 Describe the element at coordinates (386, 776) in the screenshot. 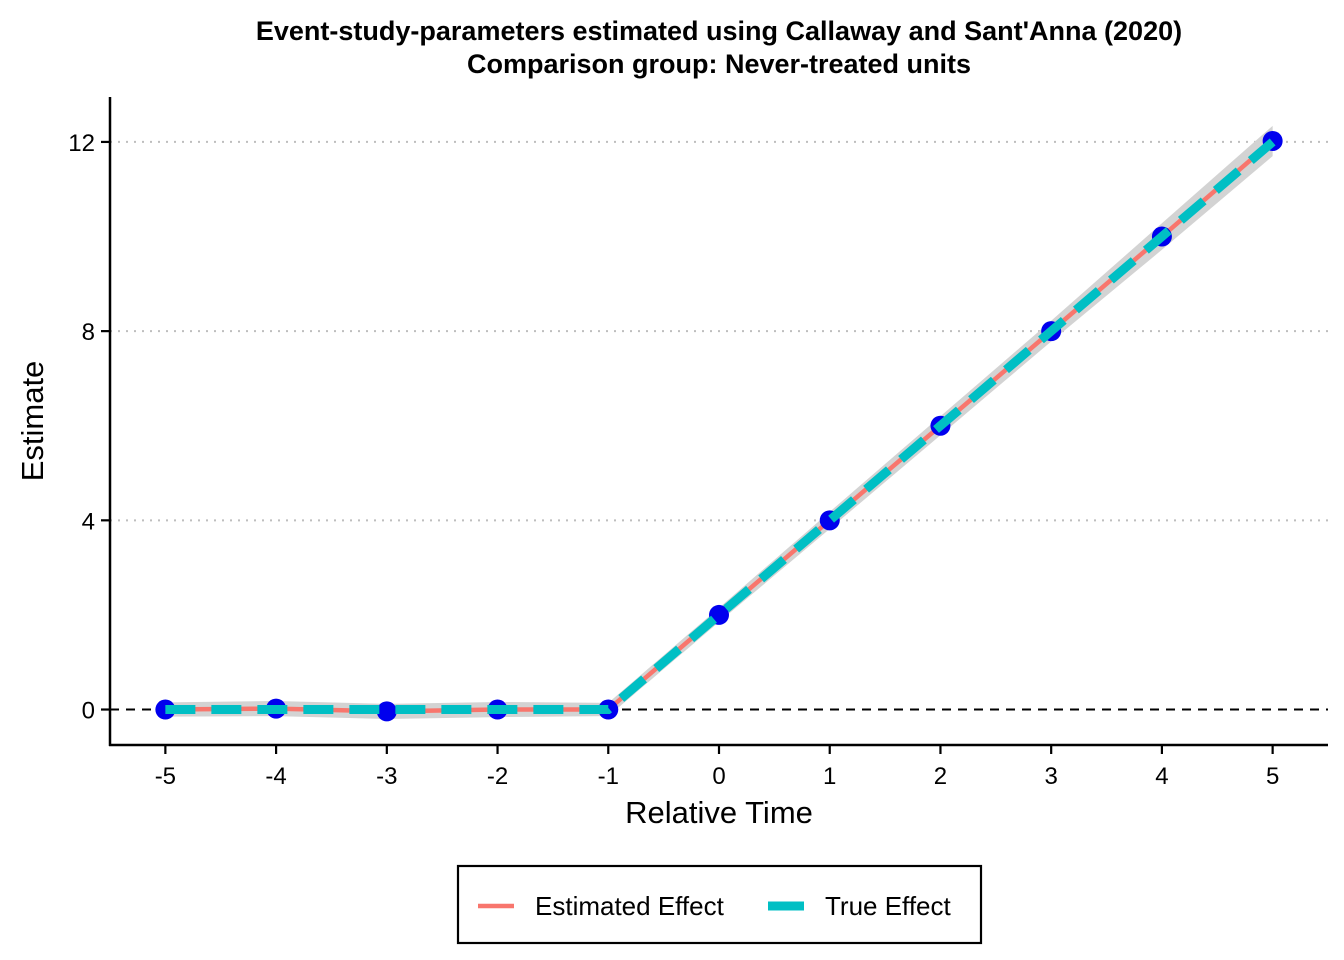

I see `x-tick-label--3: -3` at that location.